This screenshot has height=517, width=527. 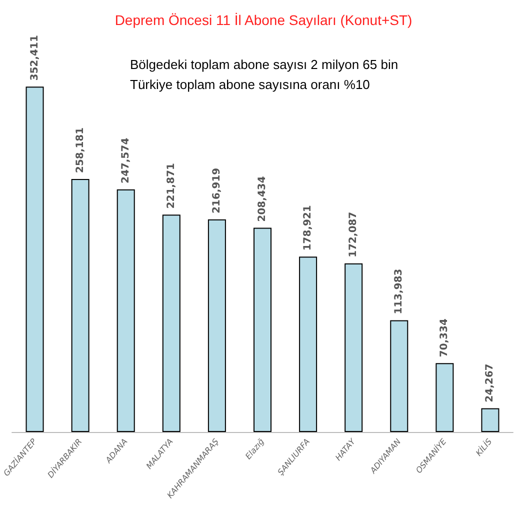 I want to click on data-label: 208,434, so click(x=262, y=199).